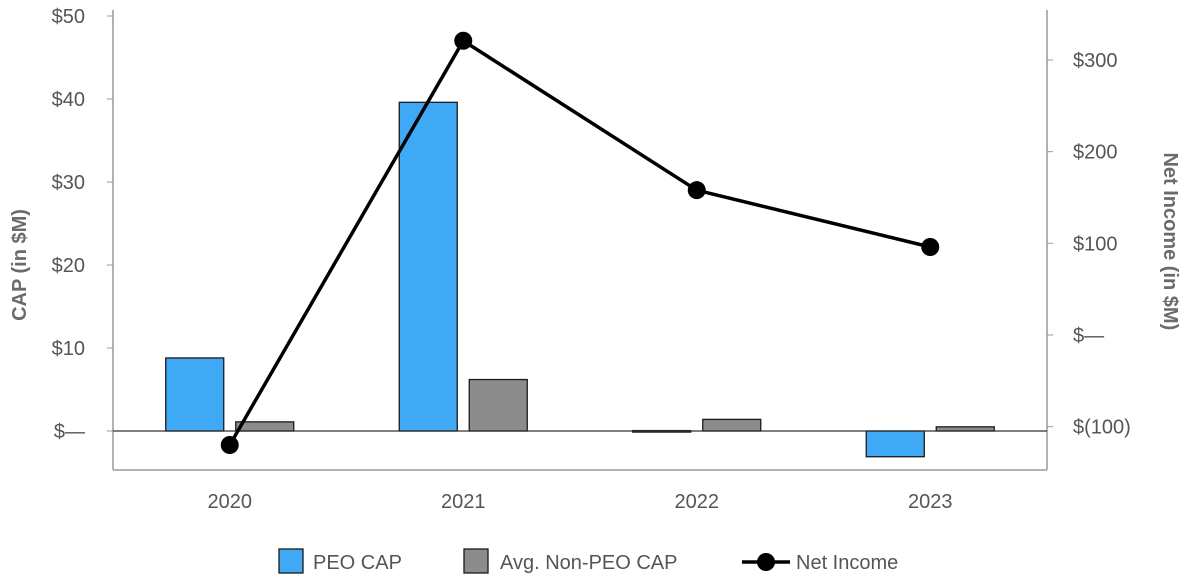 The height and width of the screenshot is (581, 1185). I want to click on legend-swatch-avg-non-peo-cap, so click(476, 561).